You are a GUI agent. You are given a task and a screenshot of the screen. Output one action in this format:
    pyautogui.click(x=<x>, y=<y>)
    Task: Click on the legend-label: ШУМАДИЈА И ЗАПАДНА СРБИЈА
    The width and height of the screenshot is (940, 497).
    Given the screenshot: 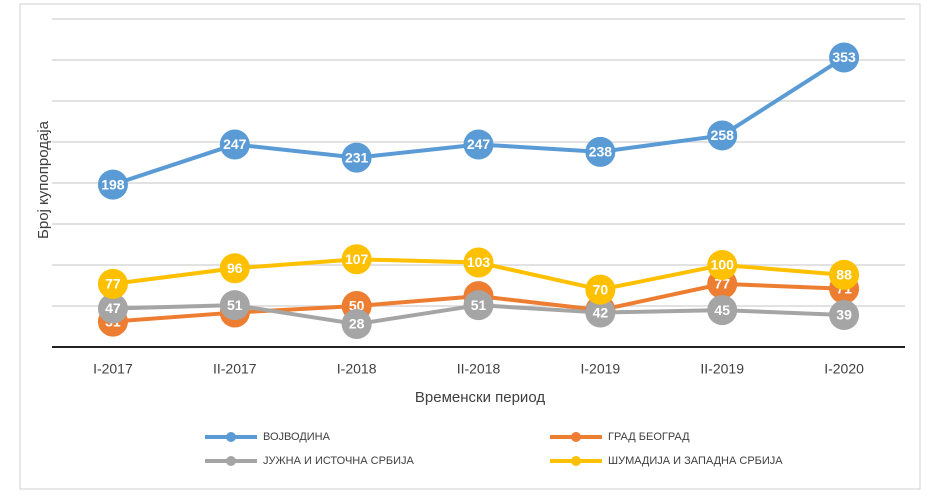 What is the action you would take?
    pyautogui.click(x=695, y=461)
    